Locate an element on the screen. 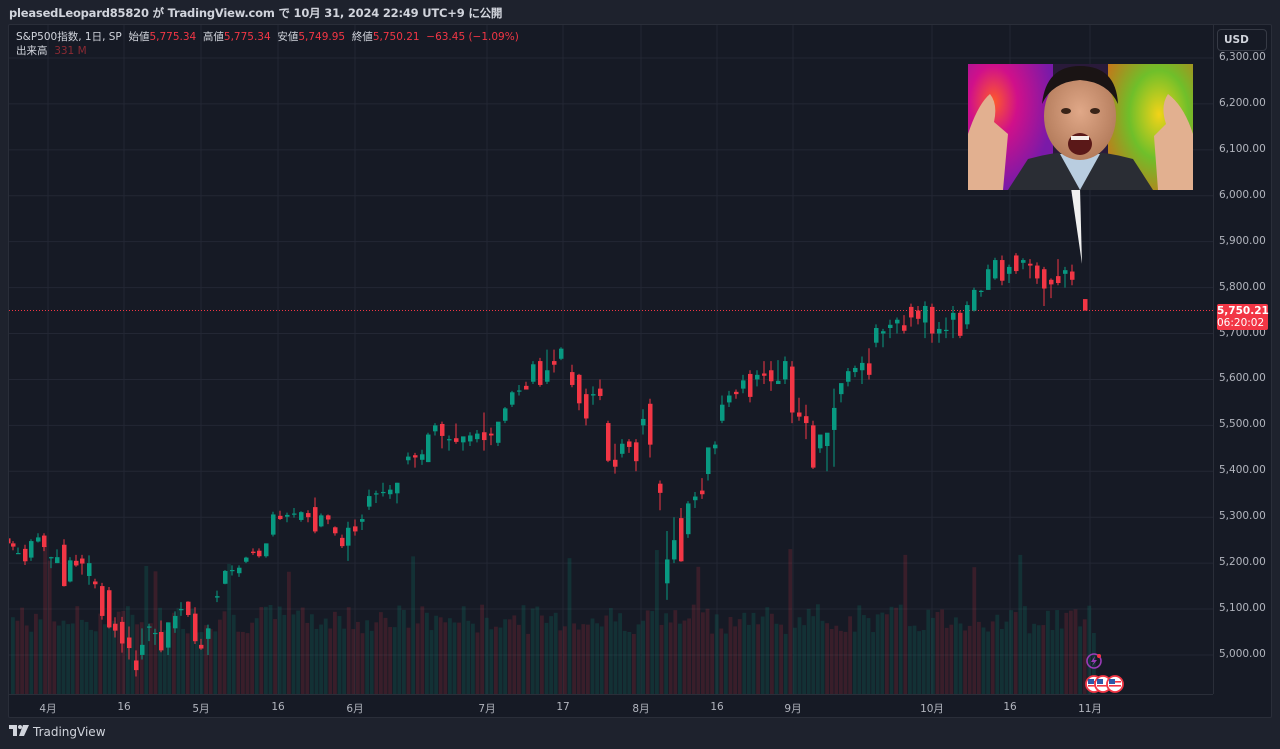 The width and height of the screenshot is (1280, 749). legend-open-value: 5,775.34 is located at coordinates (173, 37).